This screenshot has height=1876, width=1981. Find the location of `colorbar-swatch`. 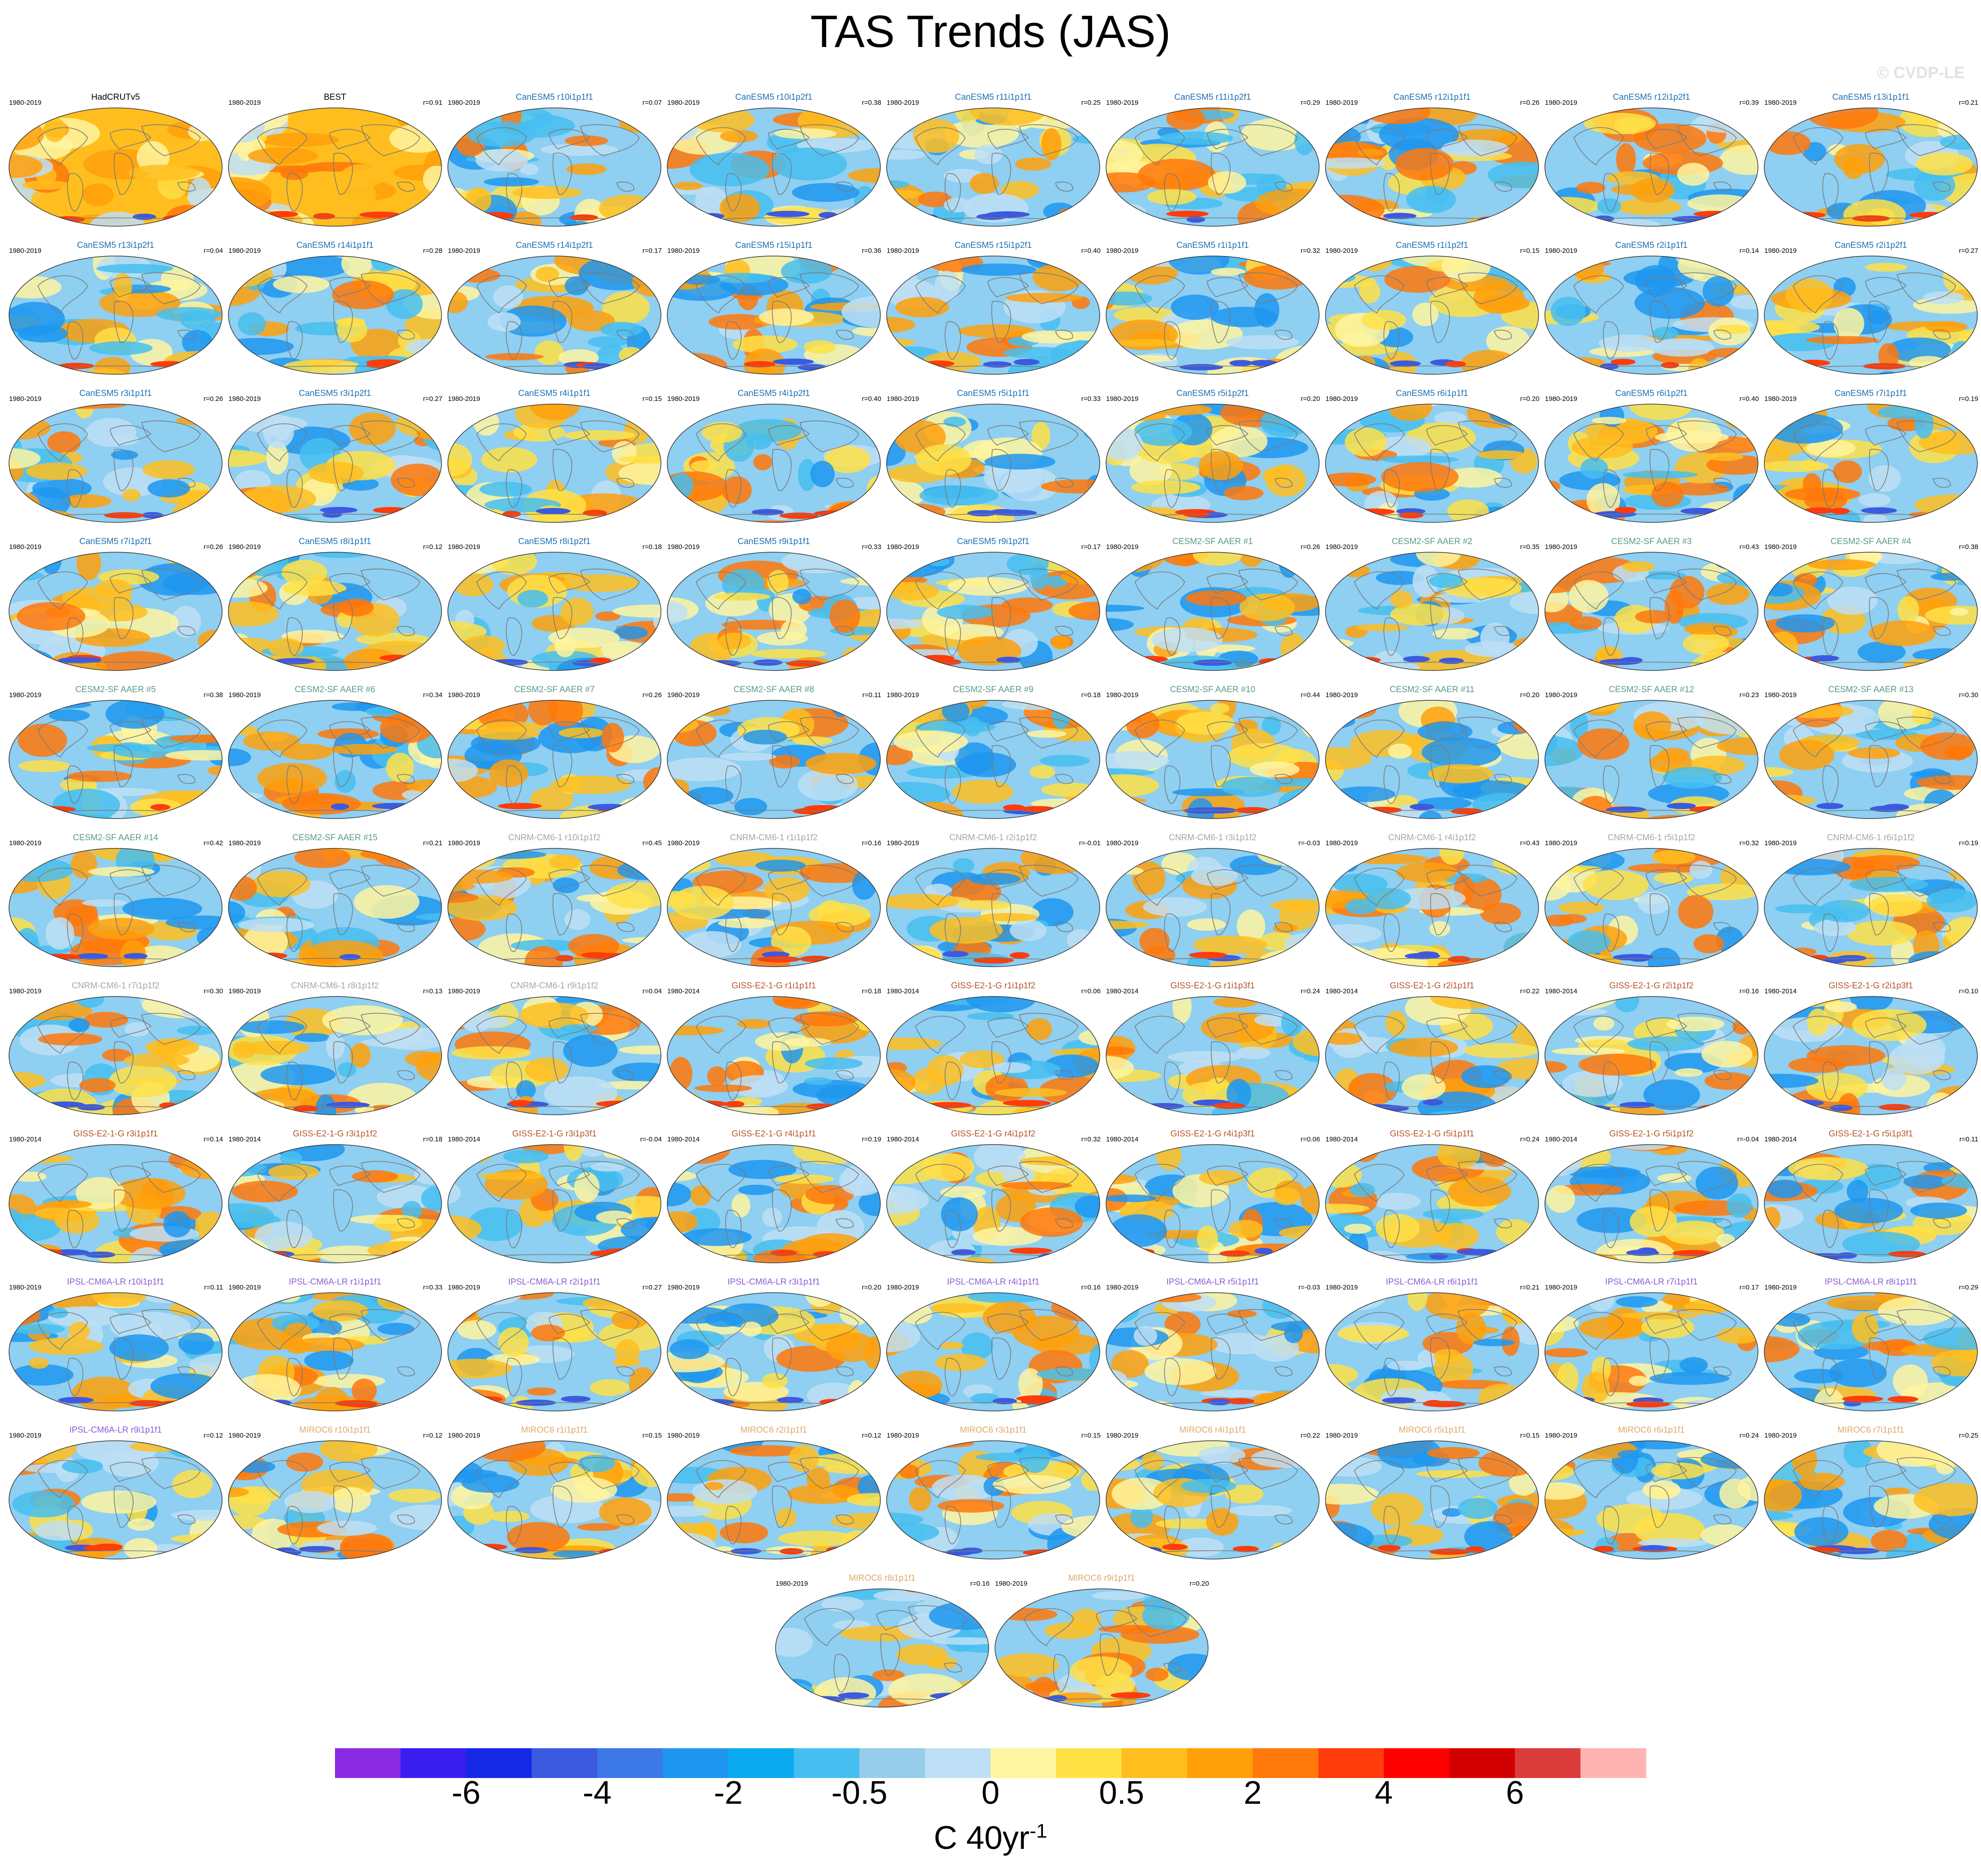

colorbar-swatch is located at coordinates (630, 1763).